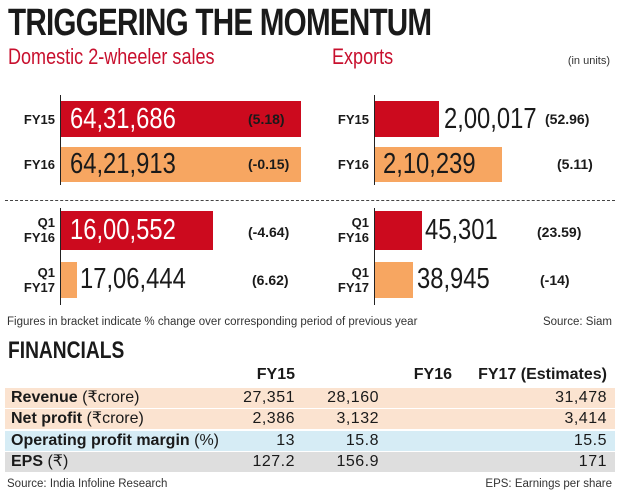  Describe the element at coordinates (47, 418) in the screenshot. I see `row-label-bold: Net profit` at that location.